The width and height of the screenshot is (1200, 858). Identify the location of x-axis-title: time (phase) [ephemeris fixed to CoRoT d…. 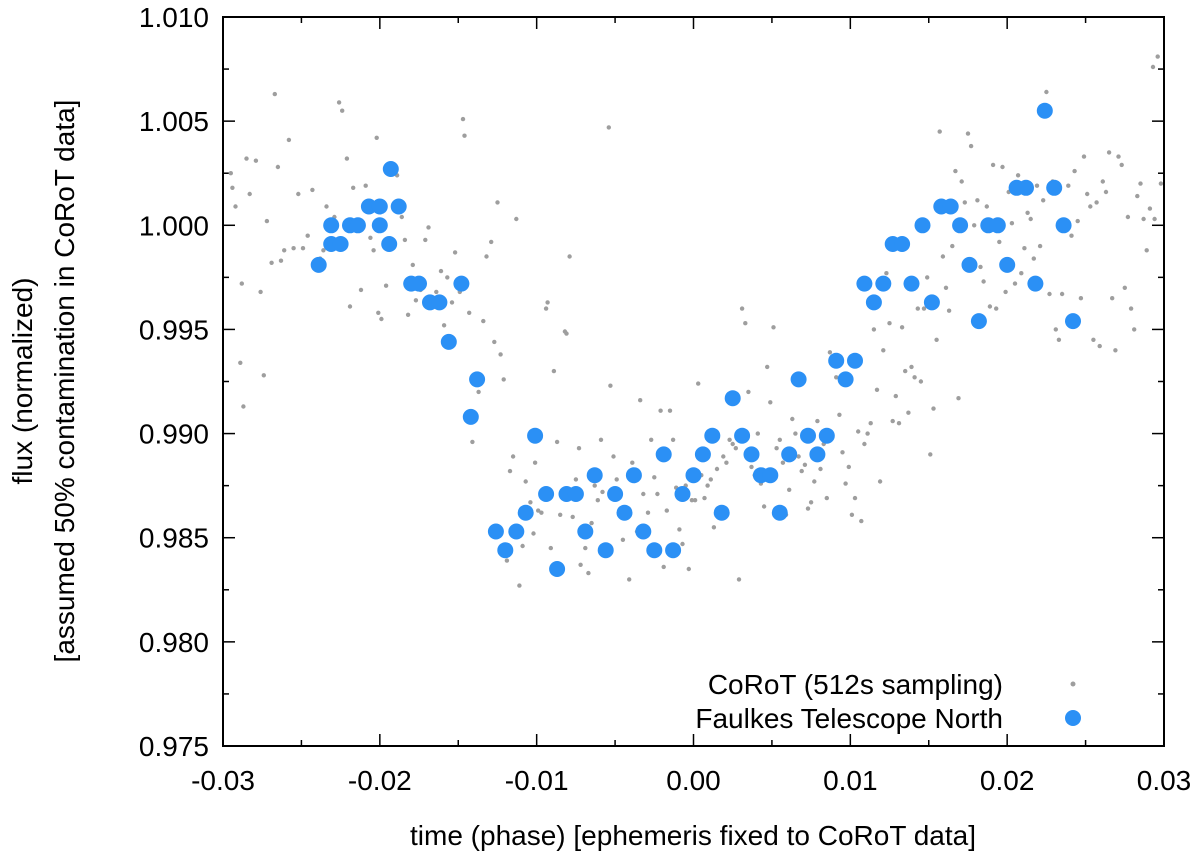
(693, 835).